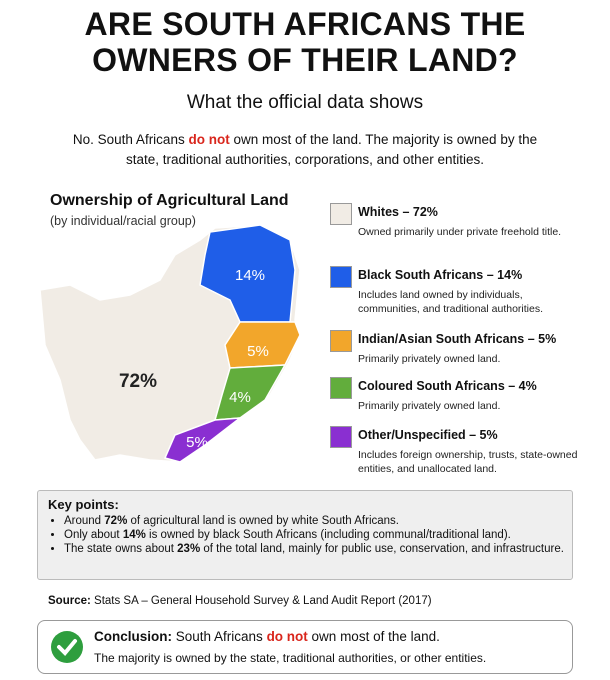 Image resolution: width=610 pixels, height=680 pixels. Describe the element at coordinates (133, 636) in the screenshot. I see `conclusion-label: Conclusion:` at that location.